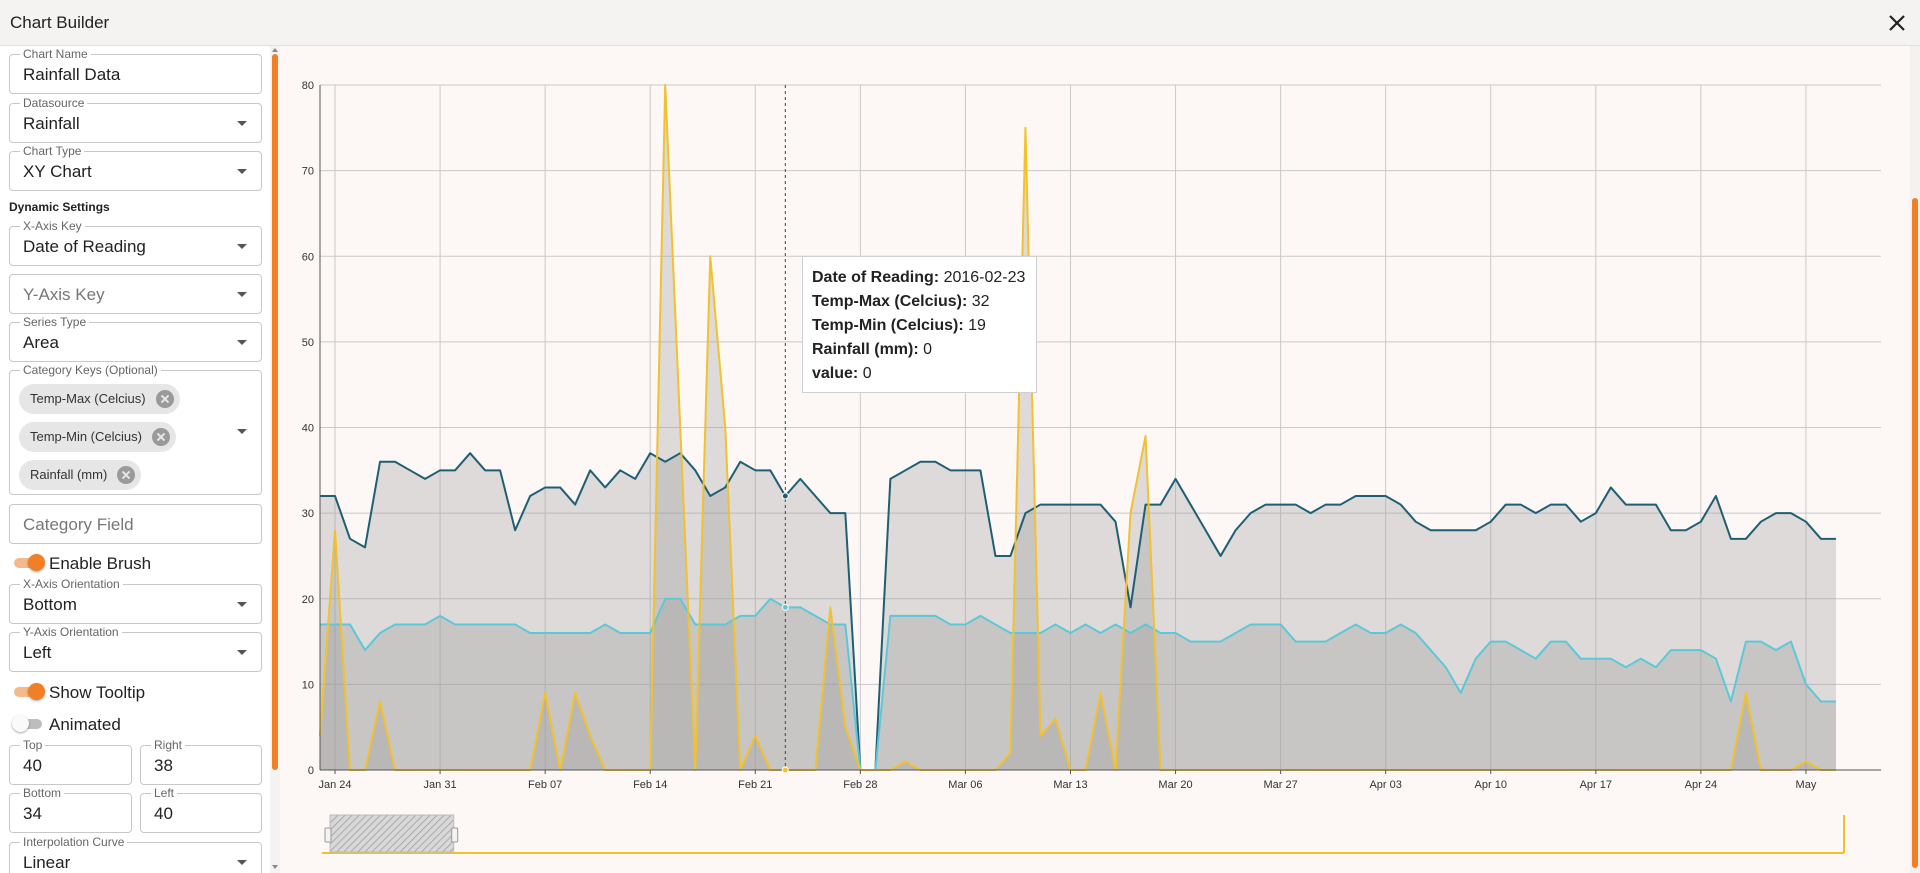 The image size is (1920, 873). Describe the element at coordinates (440, 785) in the screenshot. I see `x-tick-label: Jan 31` at that location.